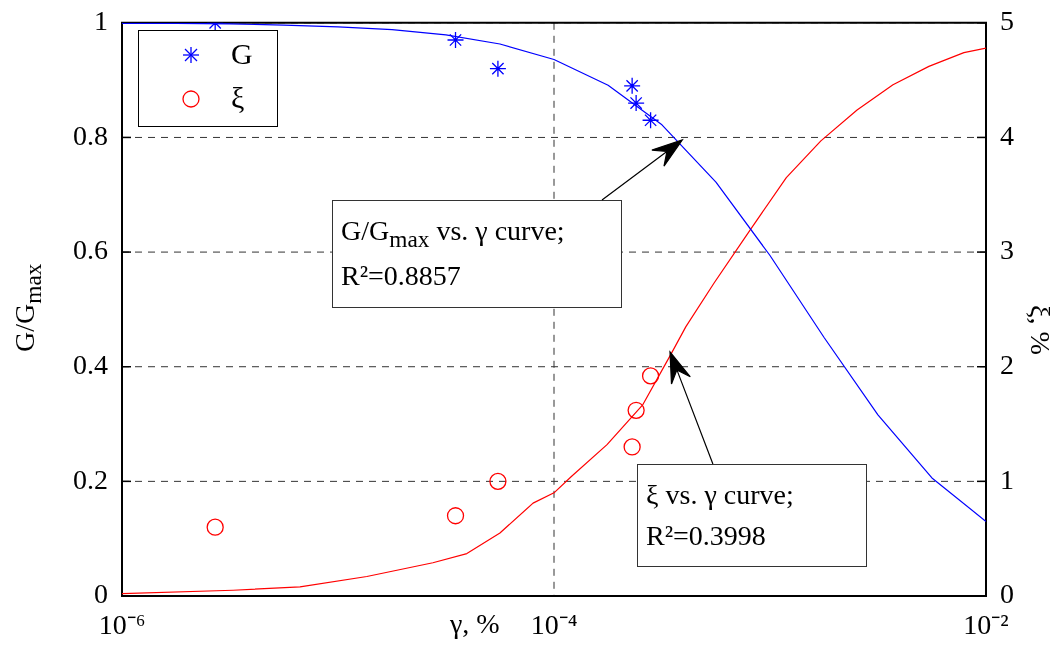 Image resolution: width=1063 pixels, height=658 pixels. I want to click on x-tick-label: 10⁻⁴, so click(554, 625).